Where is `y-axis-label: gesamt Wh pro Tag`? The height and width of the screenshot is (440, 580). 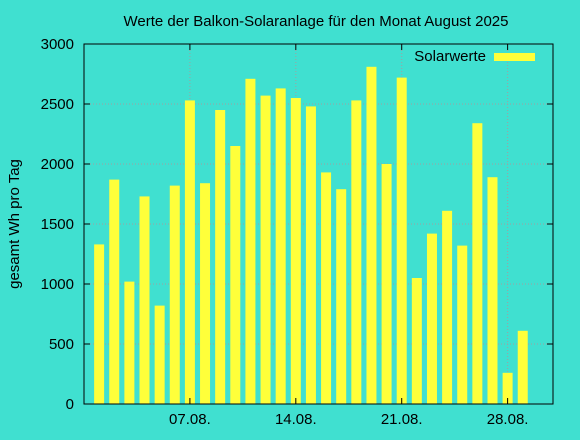 y-axis-label: gesamt Wh pro Tag is located at coordinates (14, 224).